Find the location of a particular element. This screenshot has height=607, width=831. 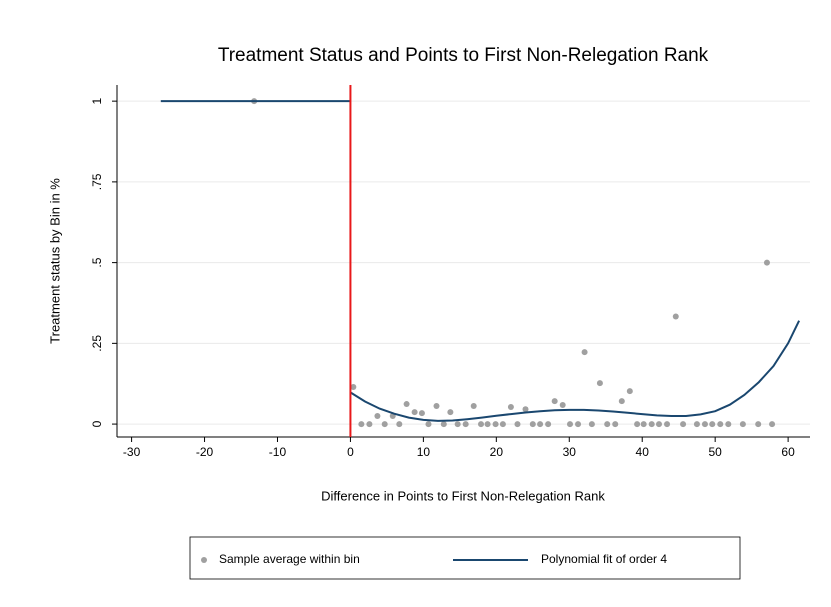

x-tick-label: 50 is located at coordinates (715, 452).